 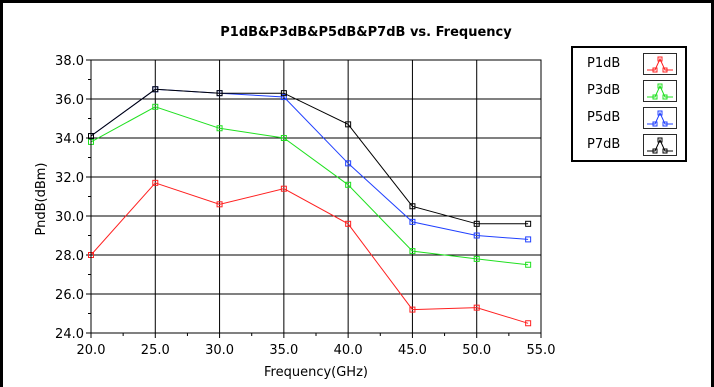 What do you see at coordinates (69, 139) in the screenshot?
I see `y-tick-label: 34.0` at bounding box center [69, 139].